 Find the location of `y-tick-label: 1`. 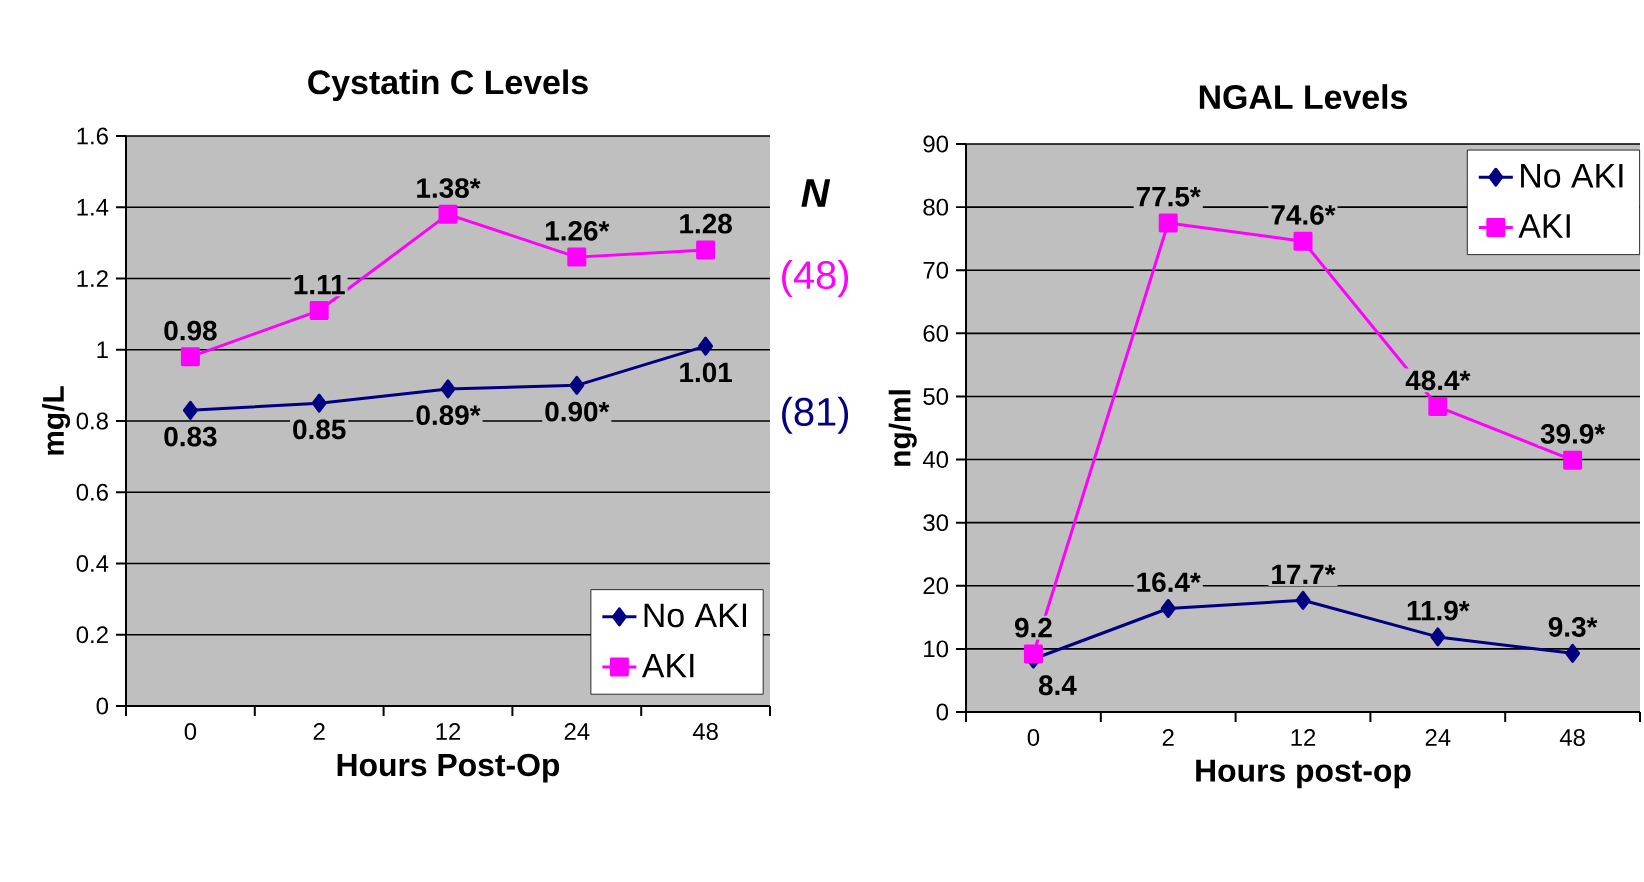

y-tick-label: 1 is located at coordinates (102, 349).